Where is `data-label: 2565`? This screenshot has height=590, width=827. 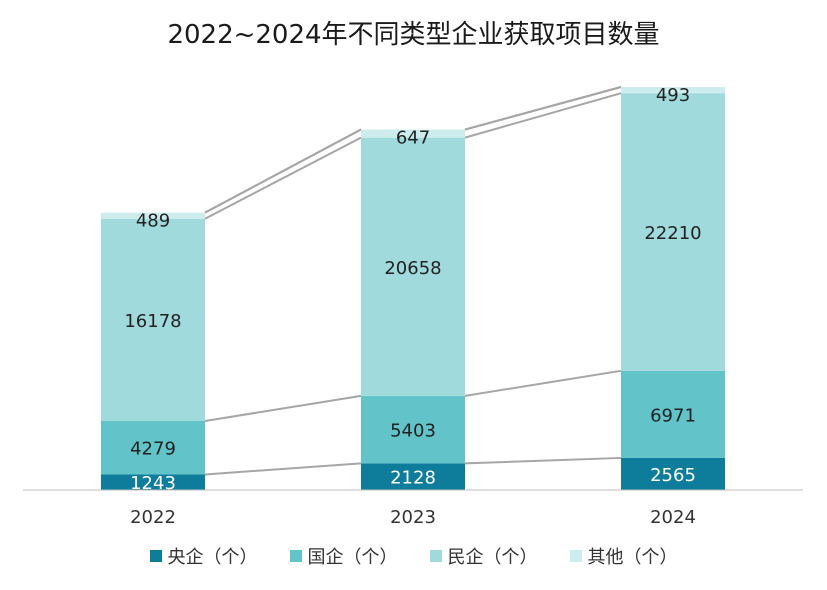
data-label: 2565 is located at coordinates (673, 475).